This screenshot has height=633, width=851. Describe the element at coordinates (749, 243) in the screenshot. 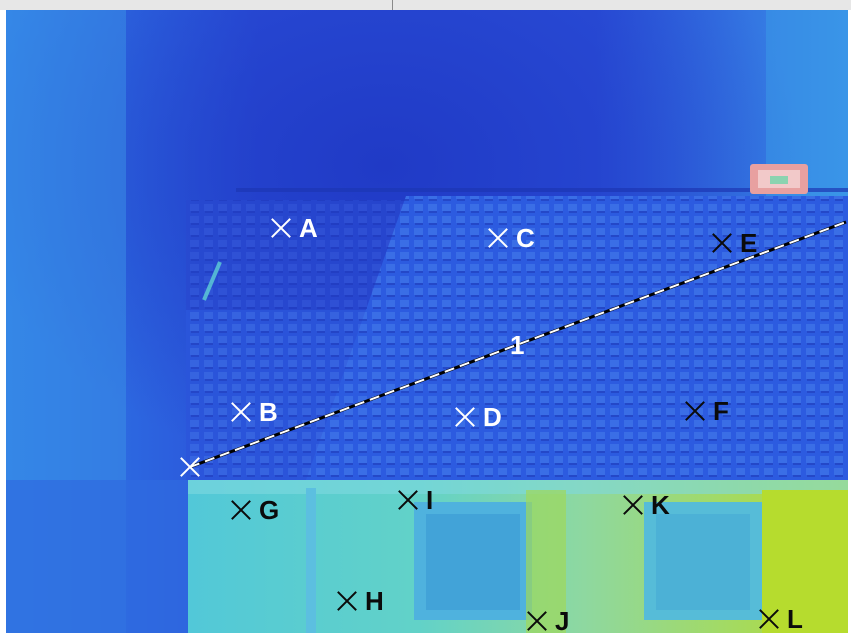

I see `marker-label: E` at that location.